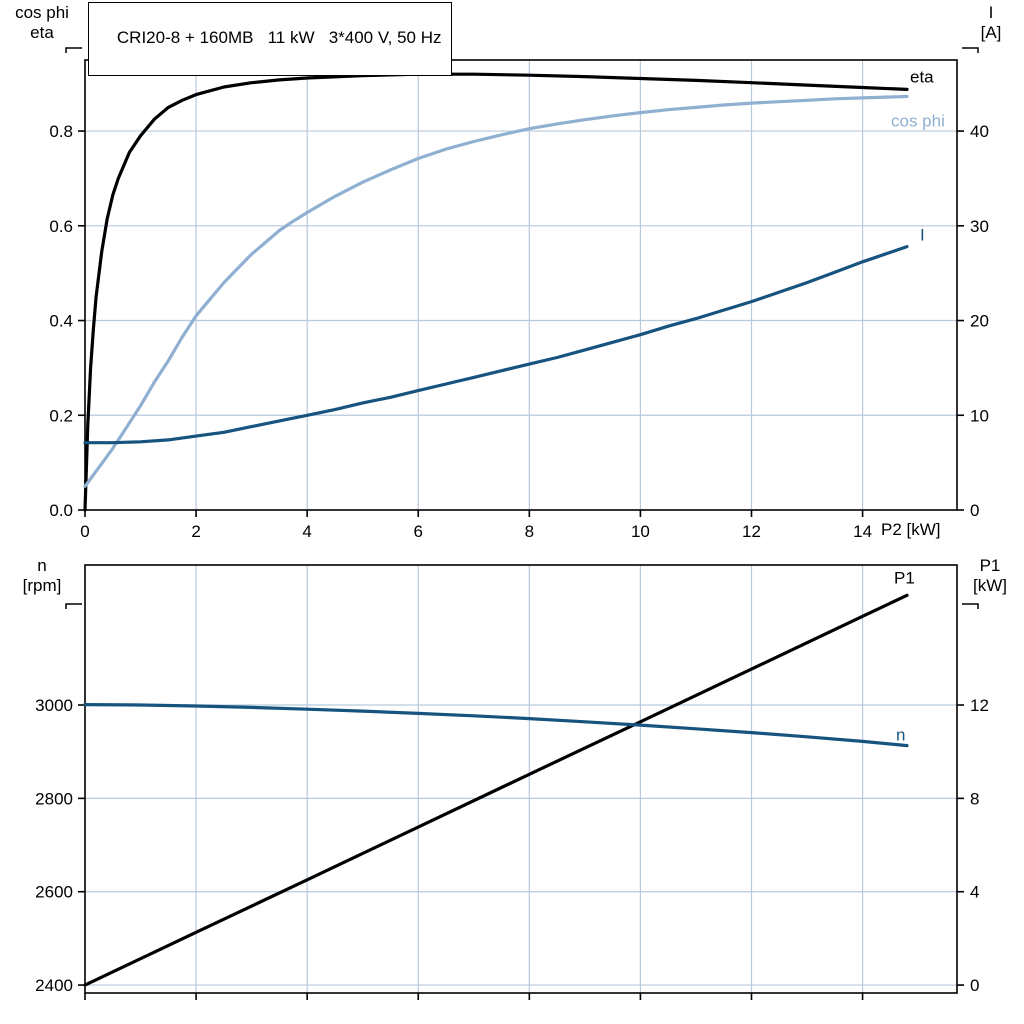 The image size is (1024, 1024). Describe the element at coordinates (979, 415) in the screenshot. I see `right-axis-tick-label: 10` at that location.